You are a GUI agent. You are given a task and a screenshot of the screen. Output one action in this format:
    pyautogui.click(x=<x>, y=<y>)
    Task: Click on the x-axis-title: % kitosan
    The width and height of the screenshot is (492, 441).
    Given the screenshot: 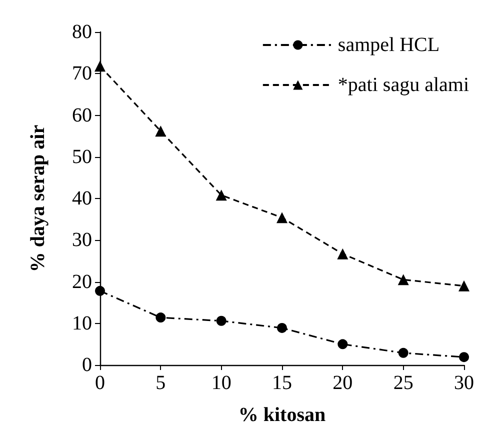 What is the action you would take?
    pyautogui.click(x=282, y=415)
    